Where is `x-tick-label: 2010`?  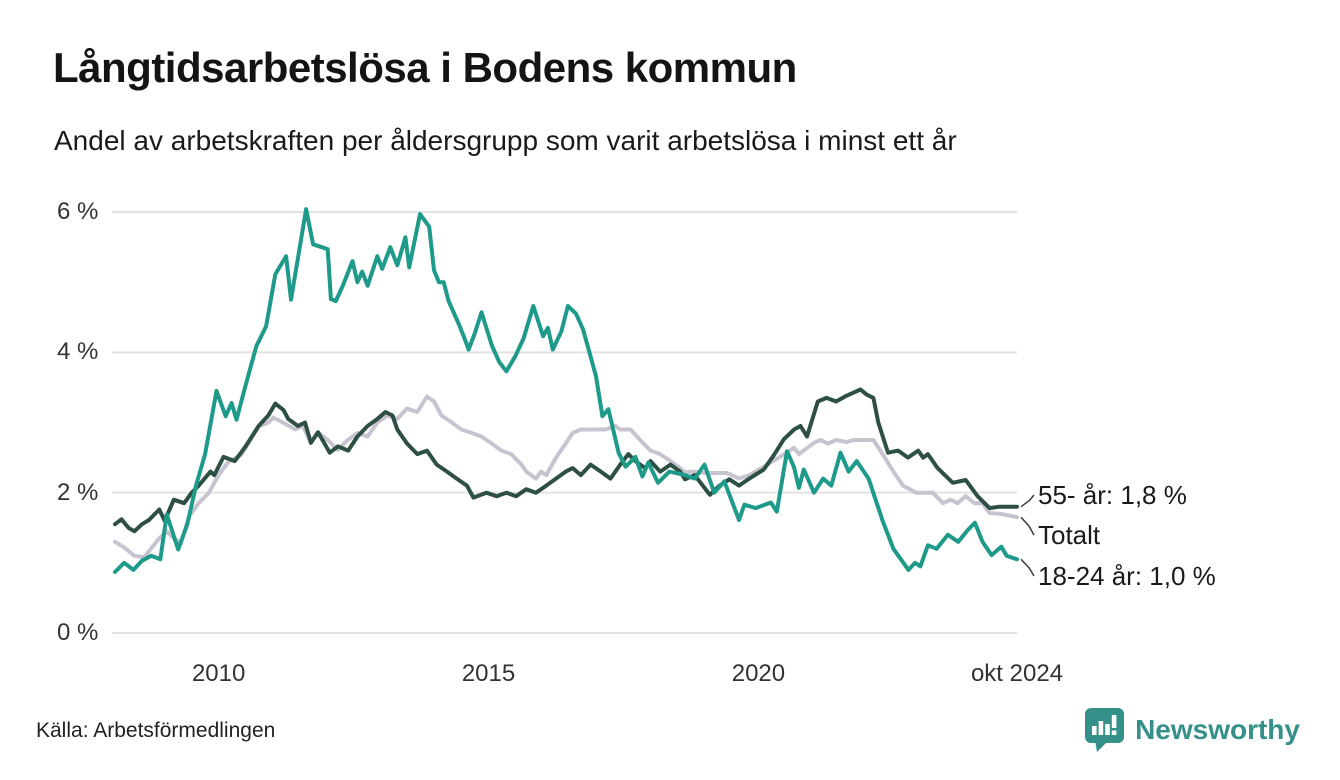
x-tick-label: 2010 is located at coordinates (218, 673).